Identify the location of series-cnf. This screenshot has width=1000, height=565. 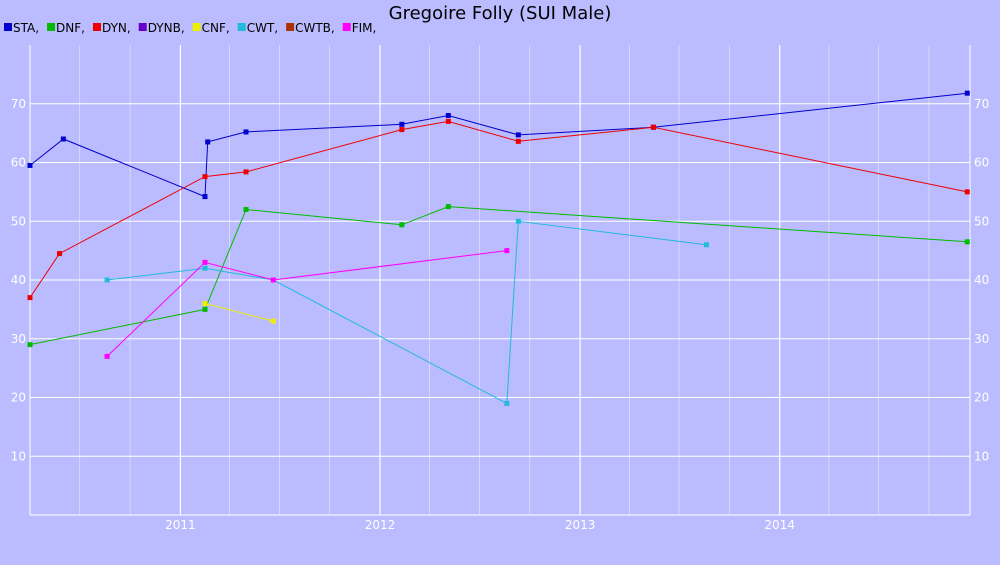
(239, 312).